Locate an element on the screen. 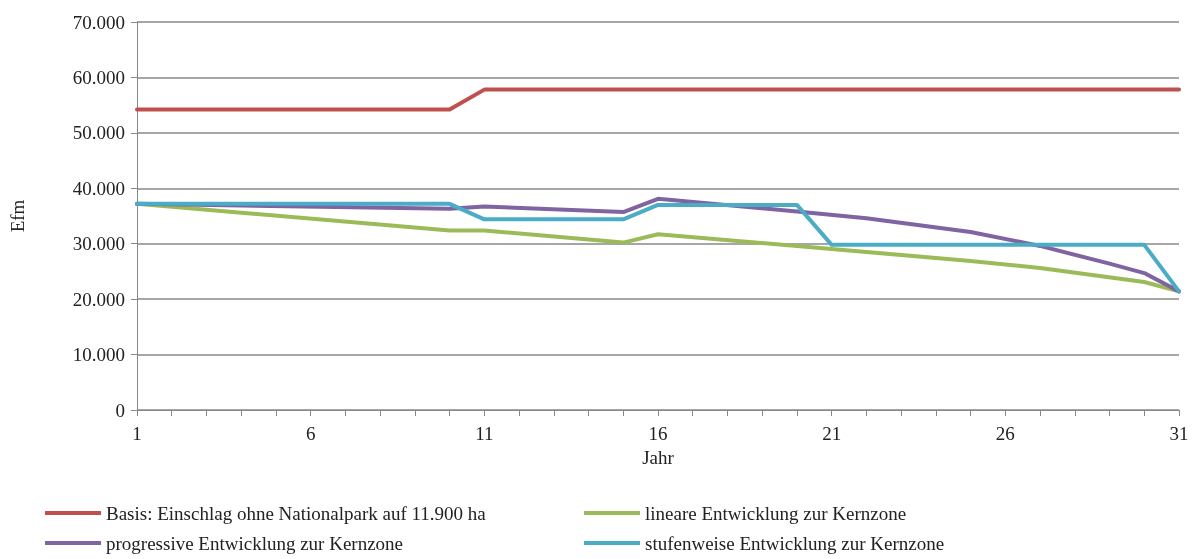  y-axis-title: Efm is located at coordinates (17, 216).